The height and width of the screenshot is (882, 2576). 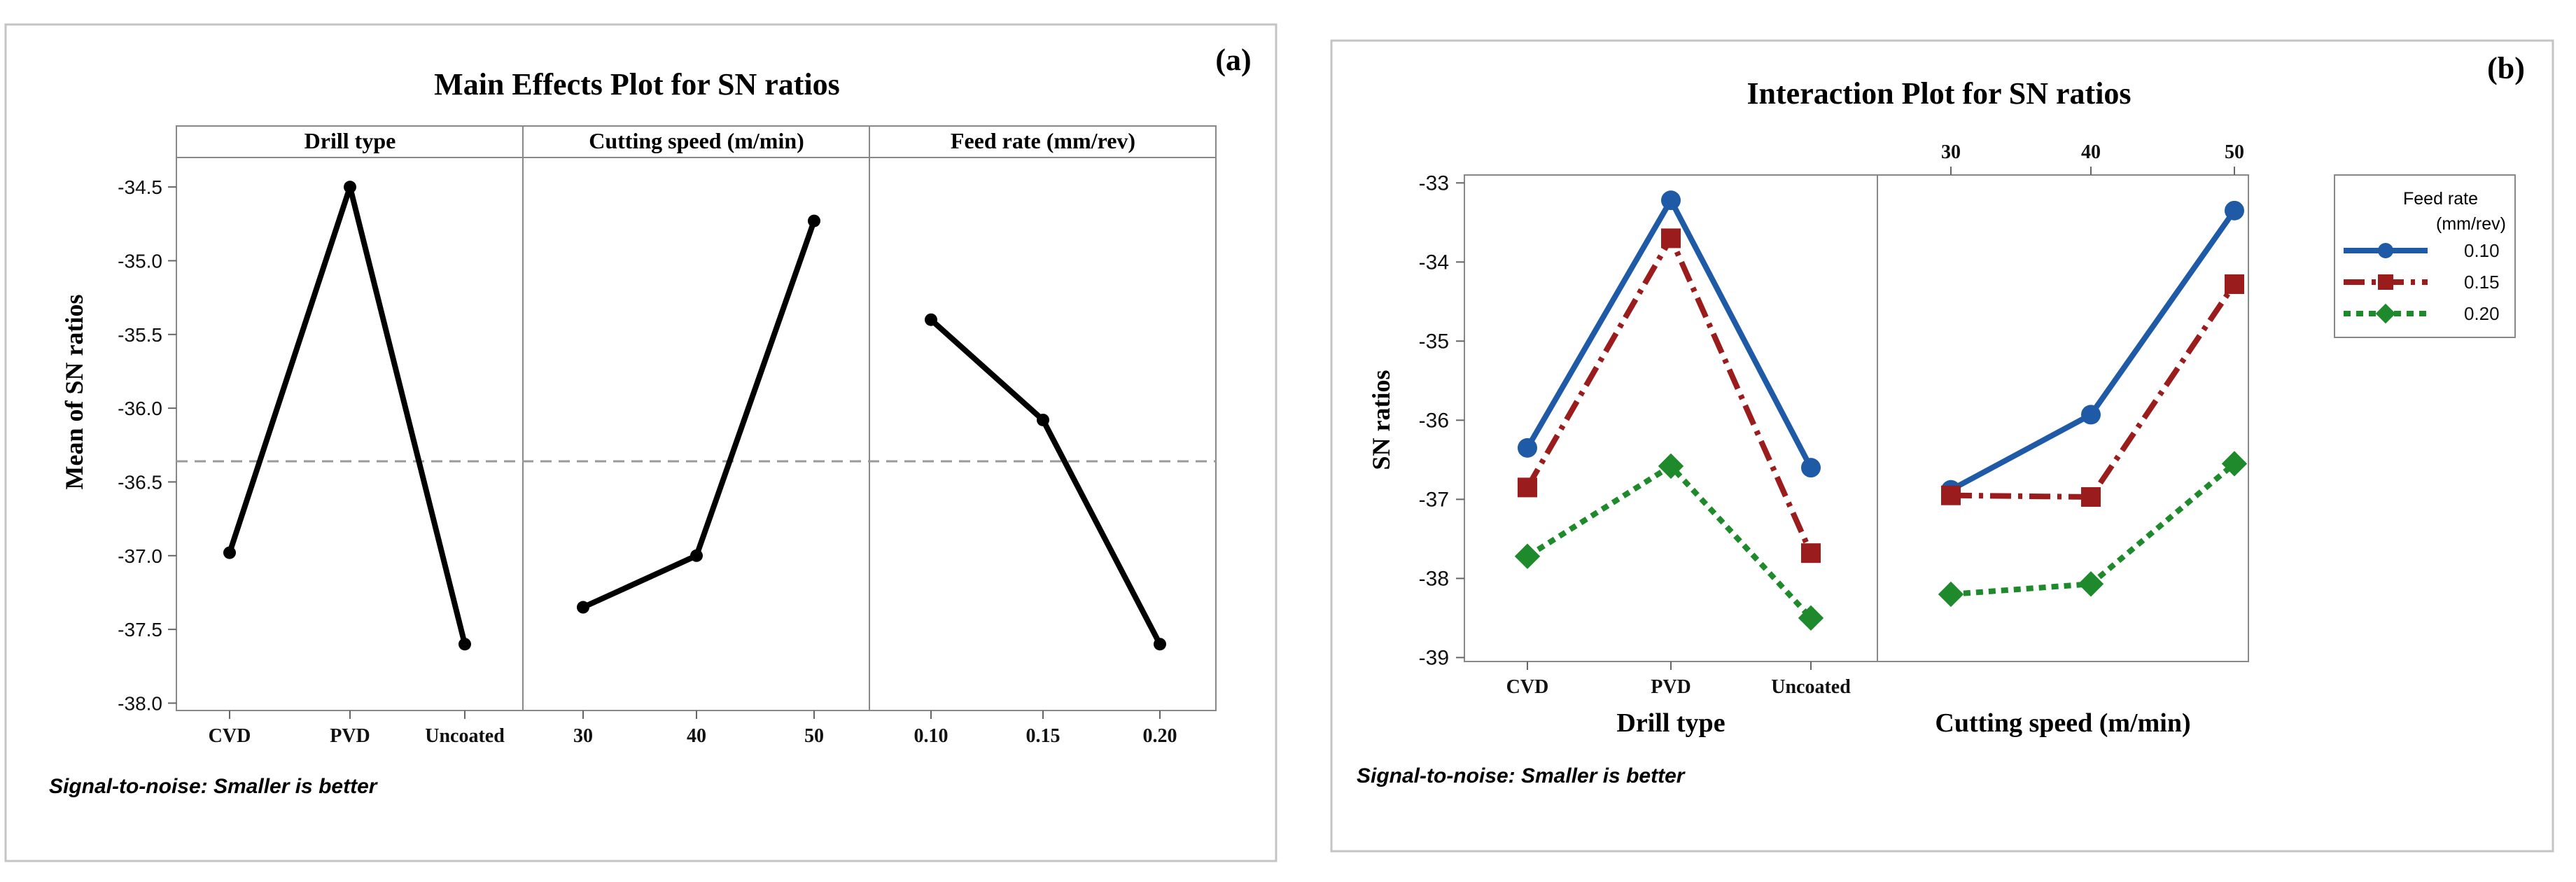 I want to click on y-tick-label: -36, so click(x=1434, y=420).